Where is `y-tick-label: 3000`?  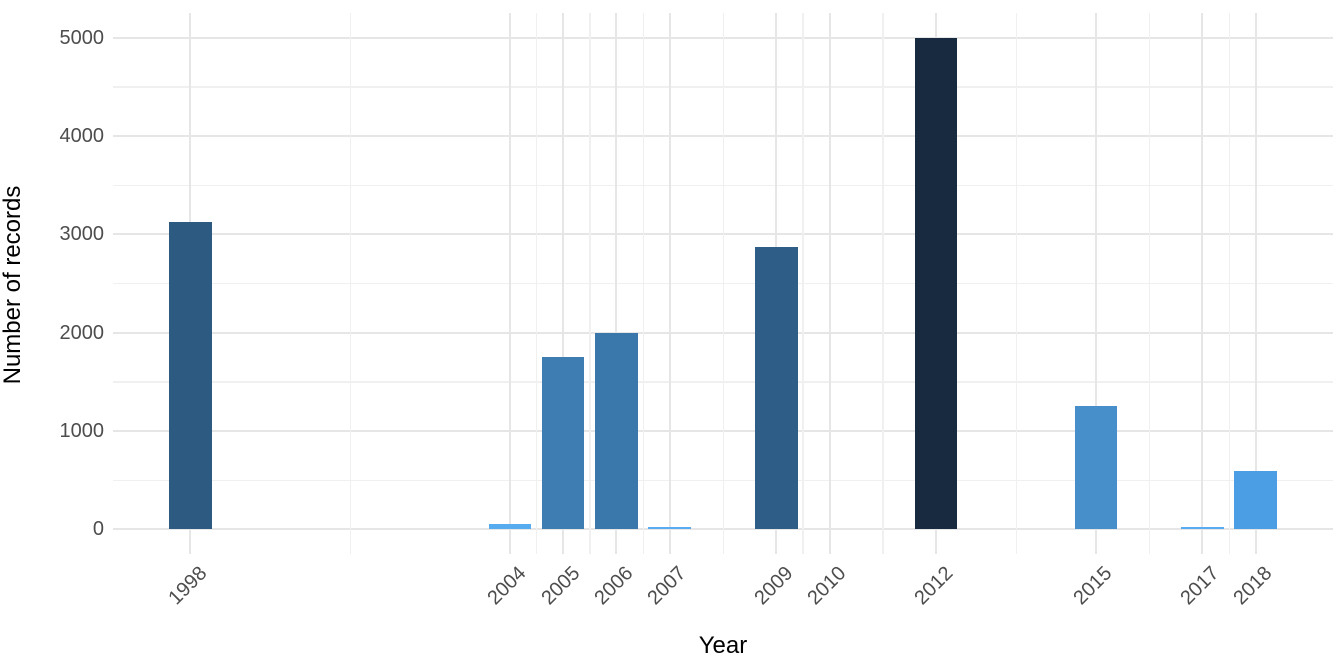 y-tick-label: 3000 is located at coordinates (82, 234).